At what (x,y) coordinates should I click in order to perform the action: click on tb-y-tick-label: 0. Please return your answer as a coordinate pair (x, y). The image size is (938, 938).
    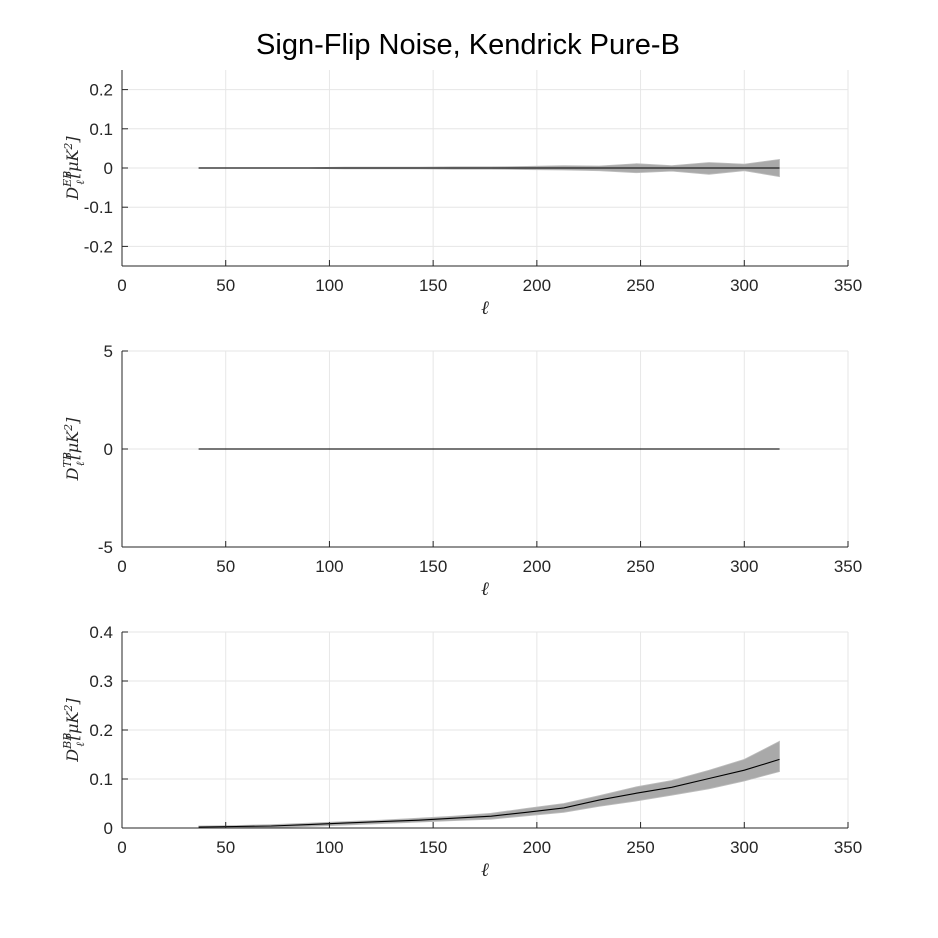
    Looking at the image, I should click on (108, 449).